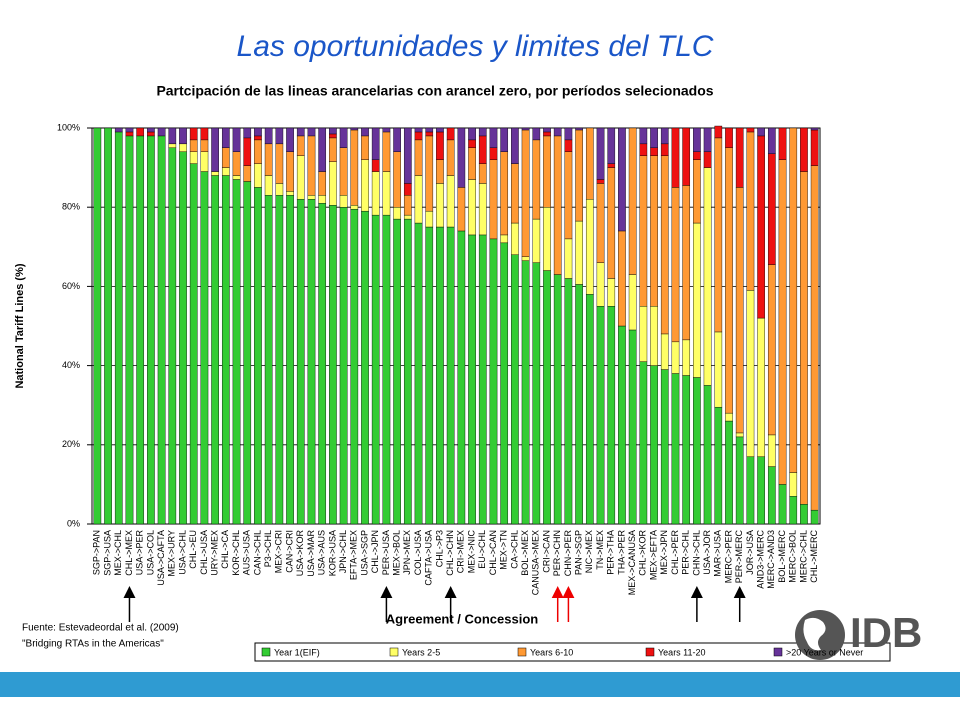 This screenshot has height=720, width=960. I want to click on x-tick-label: KOR->CHL, so click(236, 553).